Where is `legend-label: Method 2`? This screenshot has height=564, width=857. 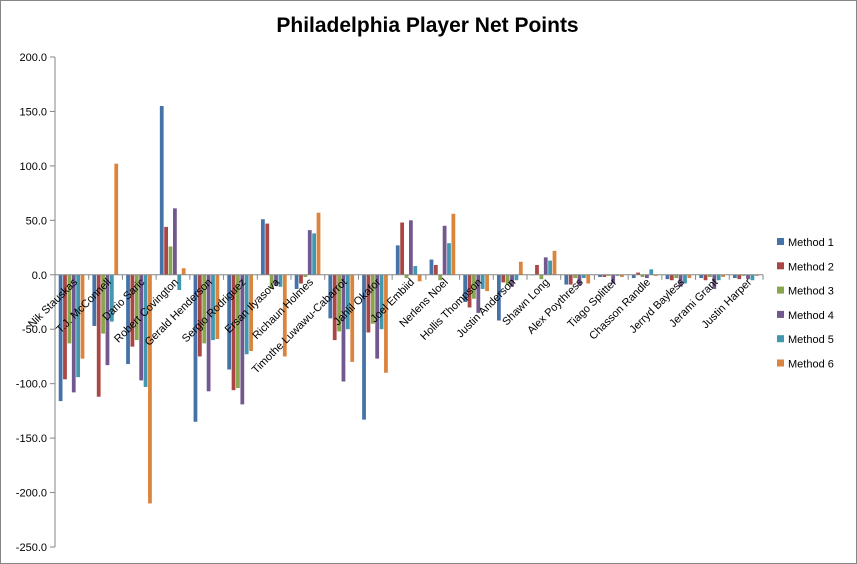 legend-label: Method 2 is located at coordinates (811, 267).